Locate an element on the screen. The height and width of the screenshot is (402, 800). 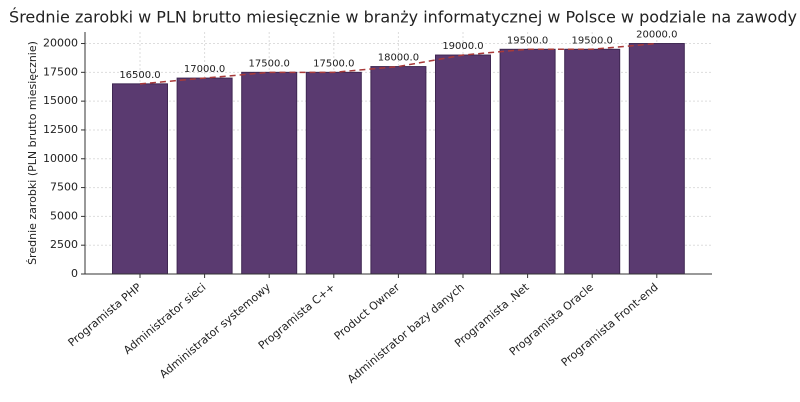
y-axis-label: Średnie zarobki (PLN brutto miesięcznie) is located at coordinates (32, 153).